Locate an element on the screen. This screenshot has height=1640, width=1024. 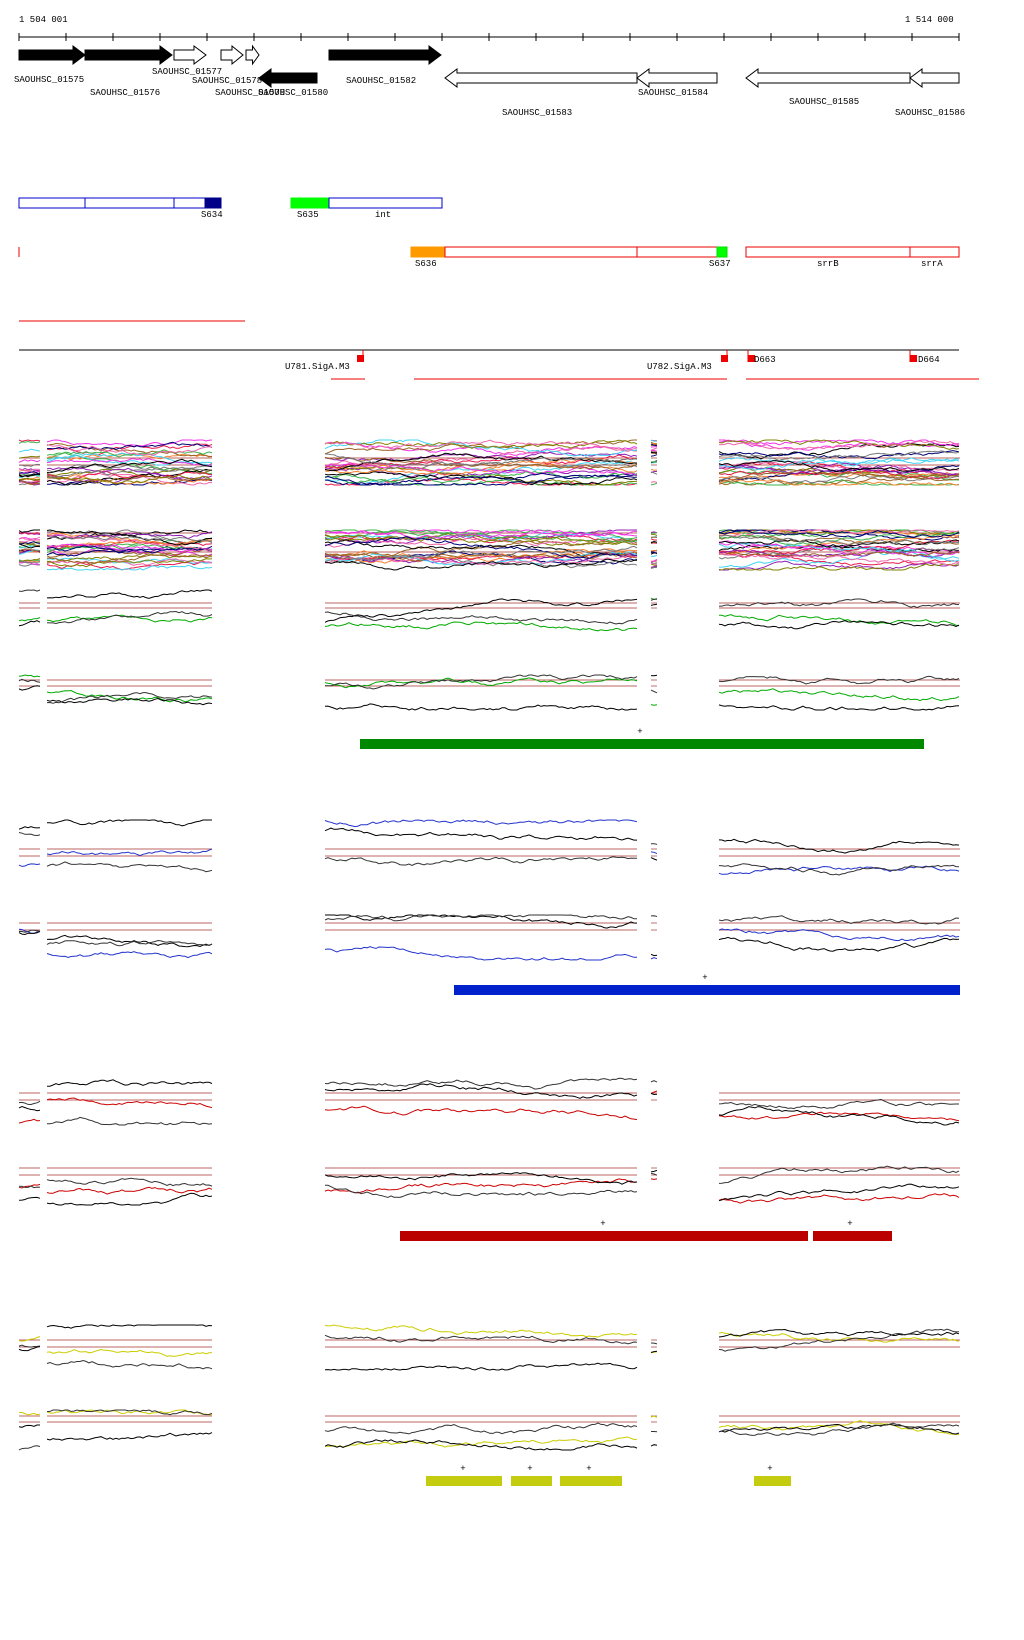
gene-label: SAOUHSC_01583 is located at coordinates (537, 113).